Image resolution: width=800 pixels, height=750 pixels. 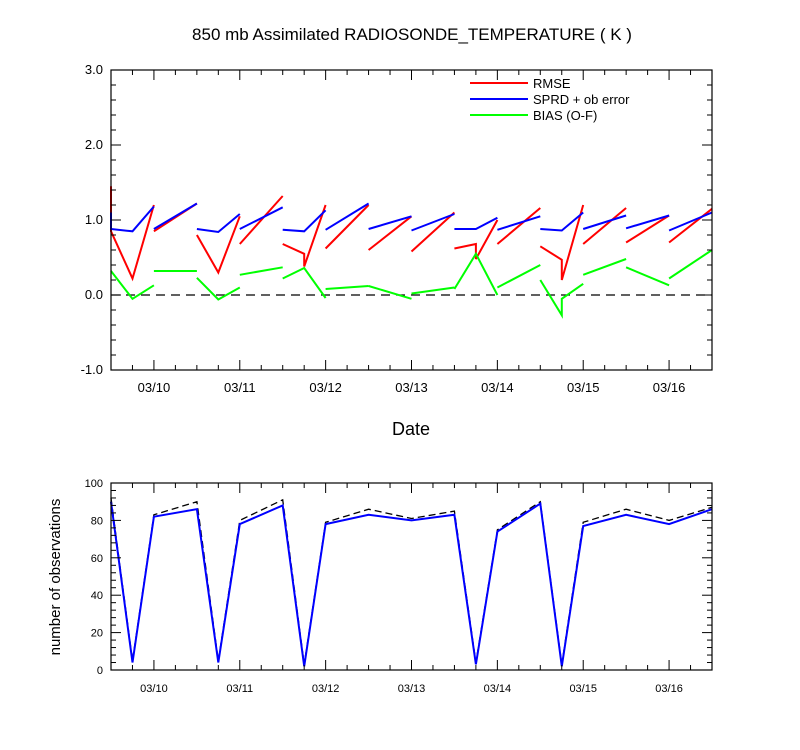 What do you see at coordinates (581, 99) in the screenshot?
I see `legend-label-sprd-ob-error: SPRD + ob error` at bounding box center [581, 99].